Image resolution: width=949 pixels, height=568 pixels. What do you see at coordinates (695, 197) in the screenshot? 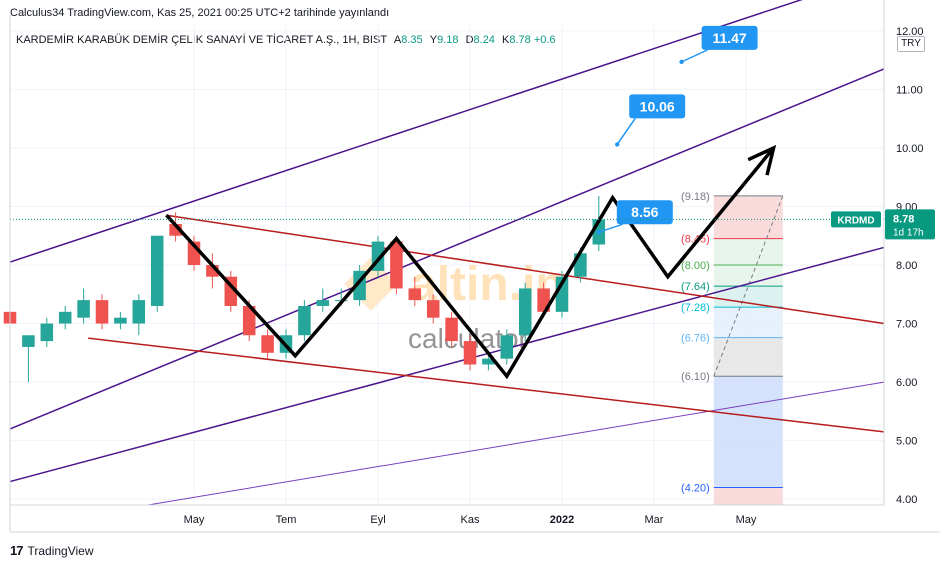
I see `fib-label: (9.18)` at bounding box center [695, 197].